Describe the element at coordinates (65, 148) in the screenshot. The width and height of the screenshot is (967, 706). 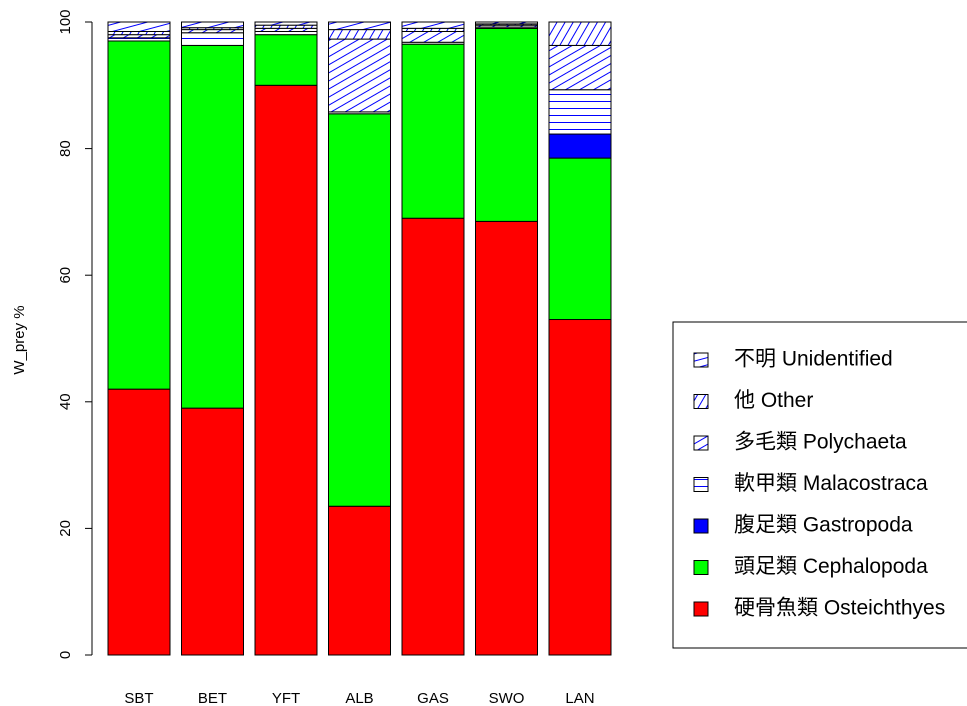
I see `y-tick-label: 80` at that location.